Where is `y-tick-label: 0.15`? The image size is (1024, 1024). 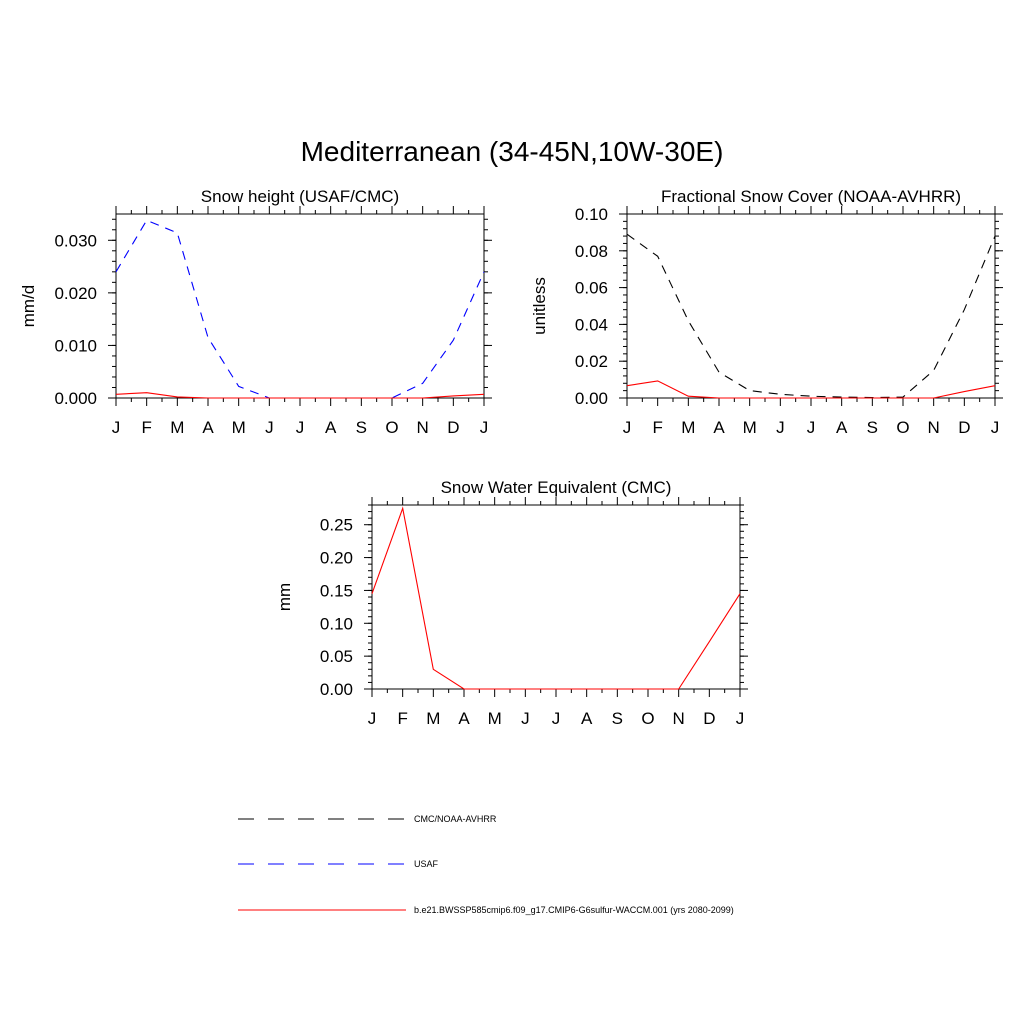 y-tick-label: 0.15 is located at coordinates (336, 590).